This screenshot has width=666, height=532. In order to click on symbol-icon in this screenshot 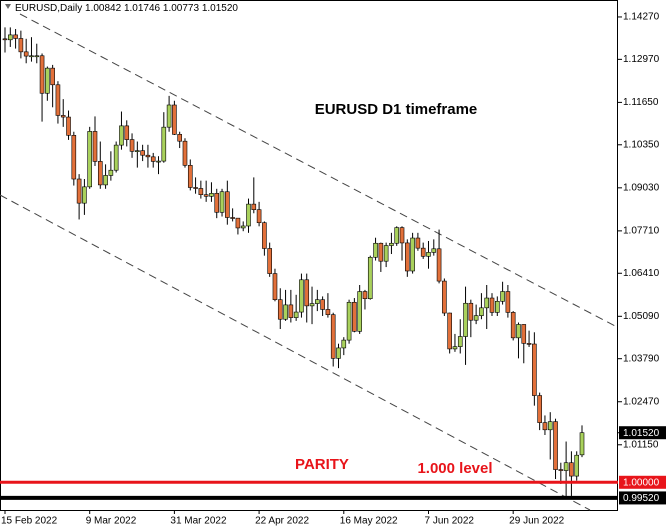, I will do `click(8, 6)`.